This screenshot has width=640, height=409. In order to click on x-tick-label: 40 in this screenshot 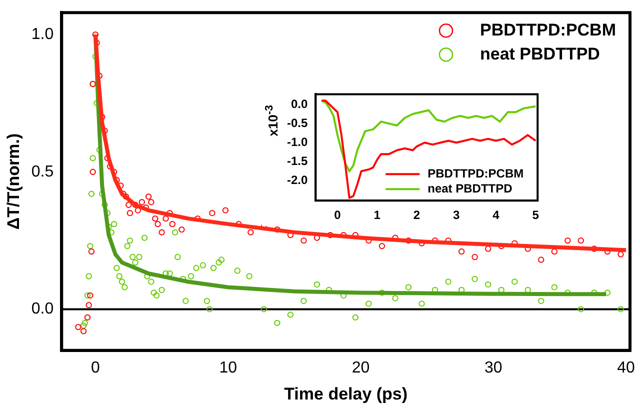, I will do `click(626, 367)`.